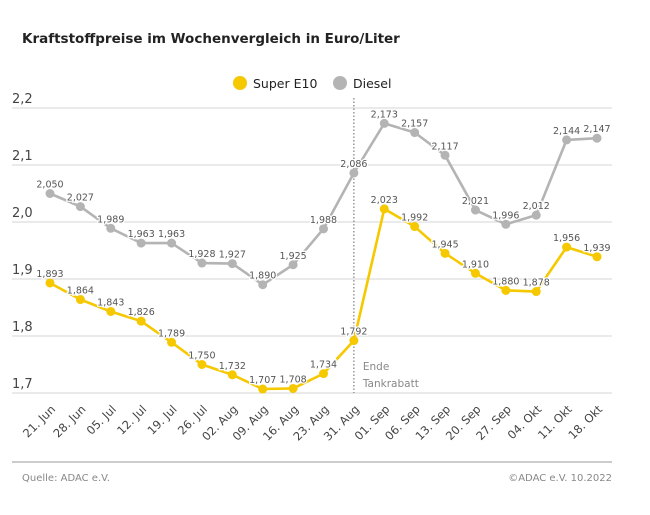 The width and height of the screenshot is (650, 515). I want to click on y-tick-label: 2,1, so click(22, 156).